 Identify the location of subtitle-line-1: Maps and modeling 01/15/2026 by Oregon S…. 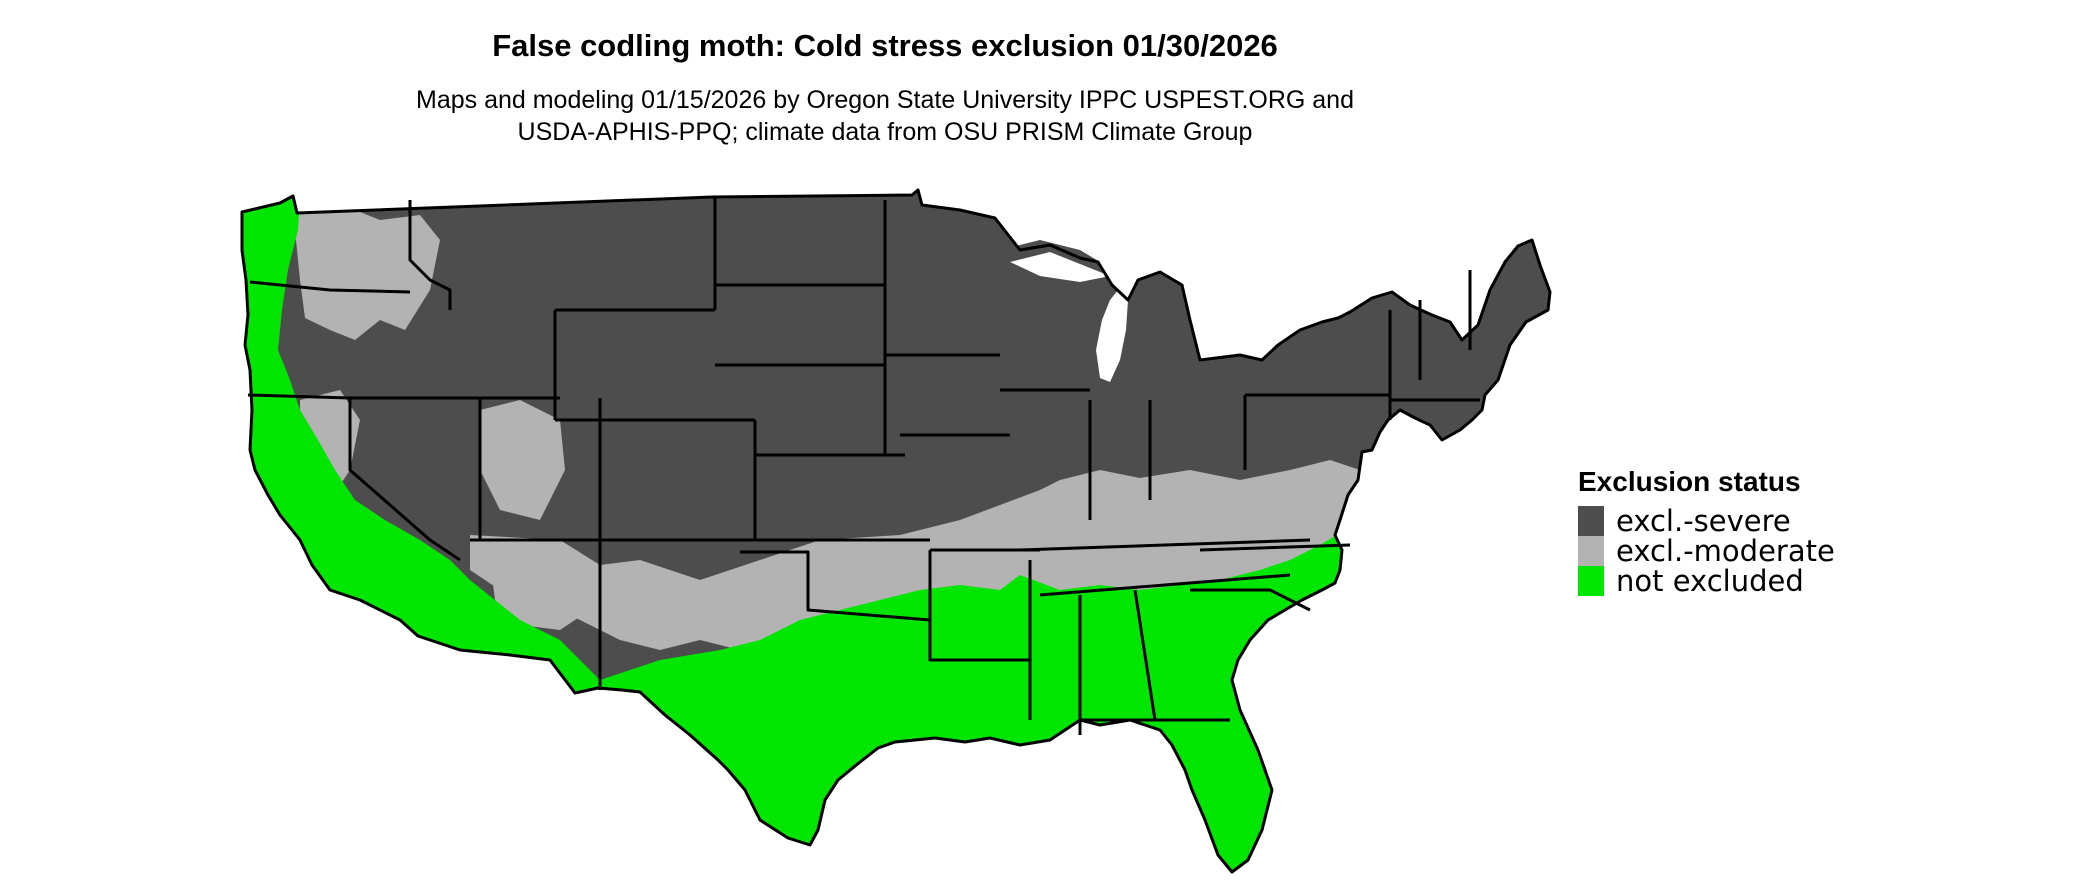
(885, 100).